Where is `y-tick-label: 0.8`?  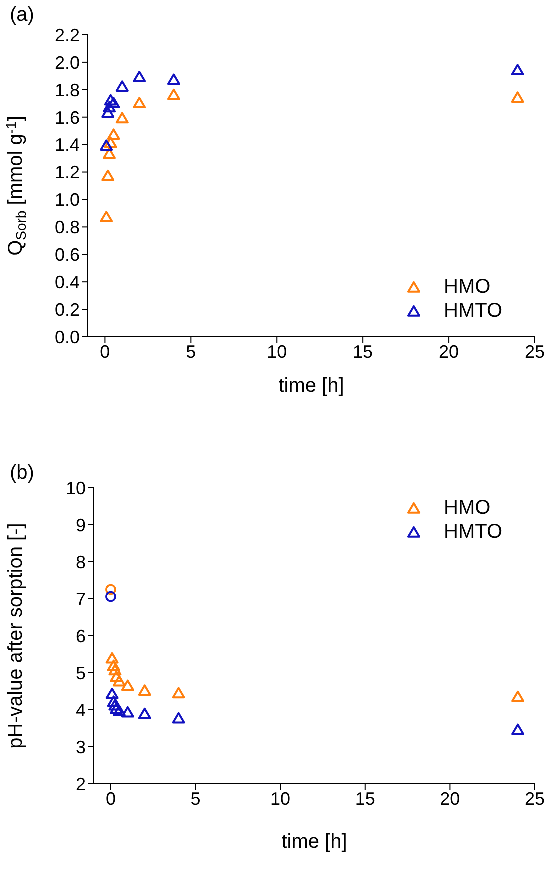 y-tick-label: 0.8 is located at coordinates (67, 228).